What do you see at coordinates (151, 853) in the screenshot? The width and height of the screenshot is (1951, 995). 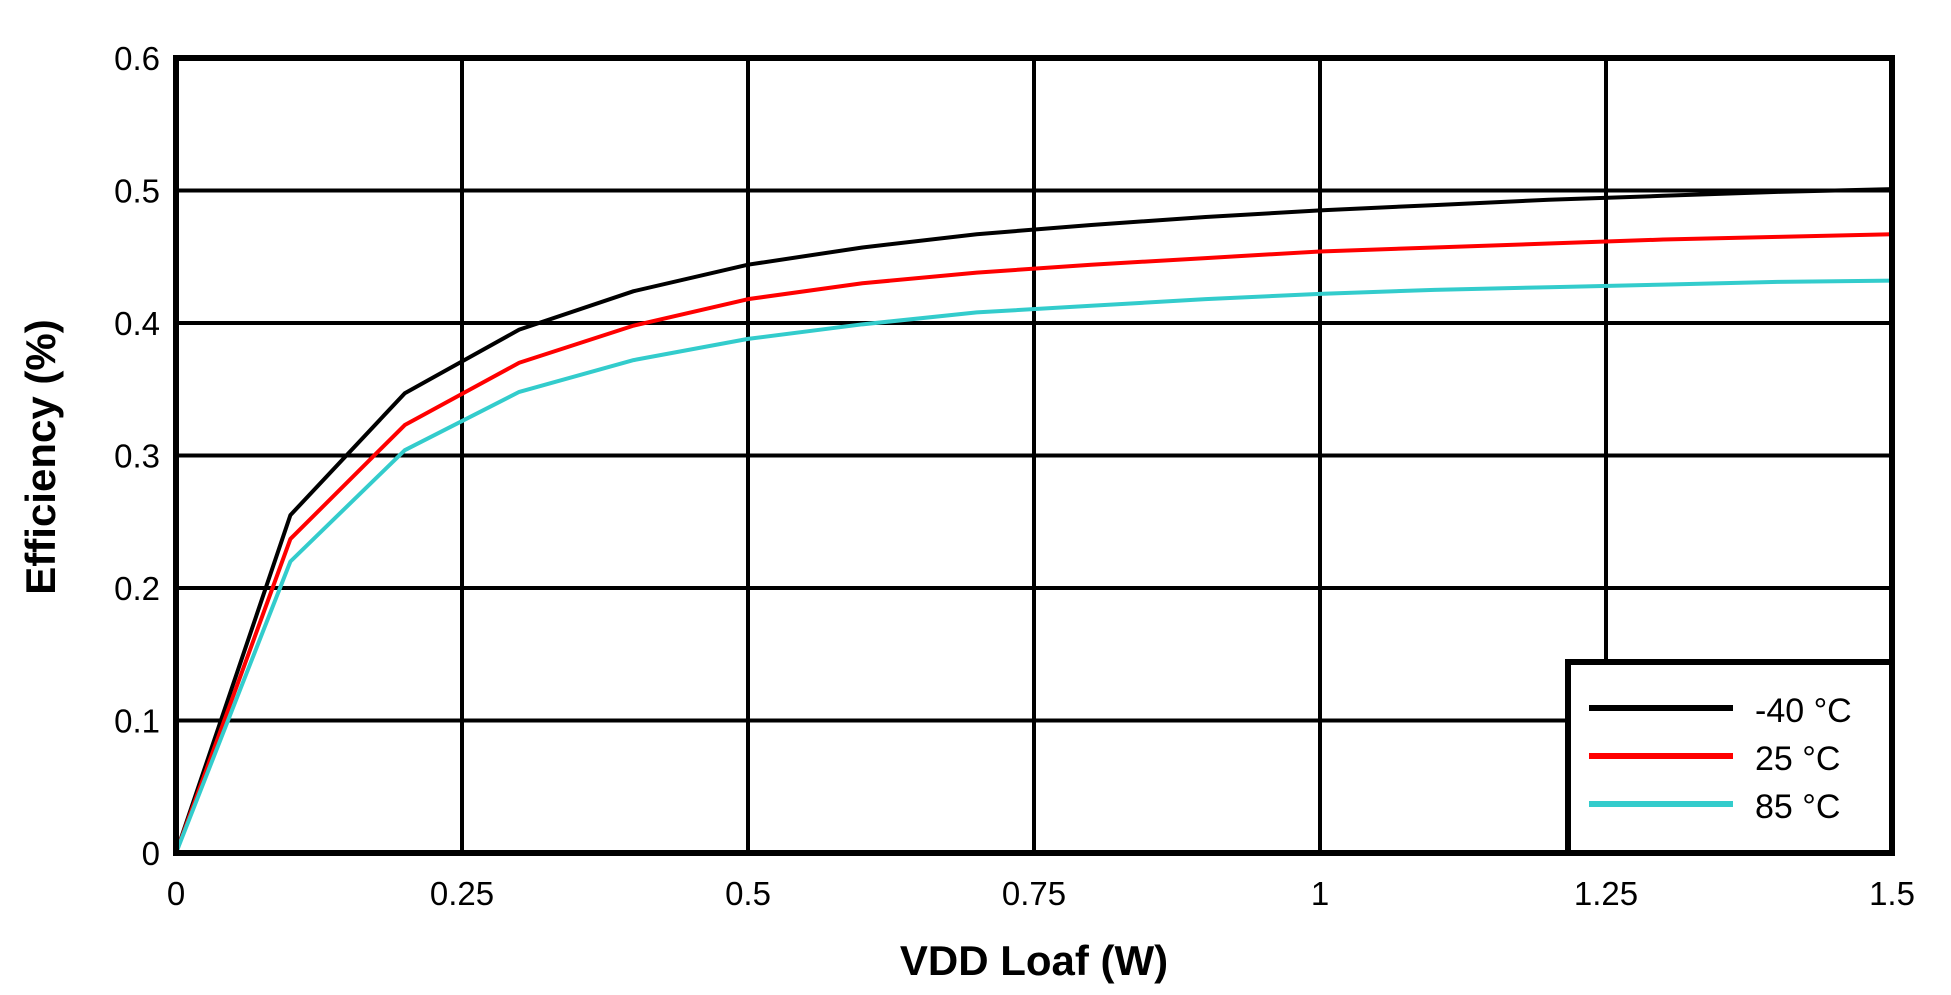 I see `y-tick-label: 0` at bounding box center [151, 853].